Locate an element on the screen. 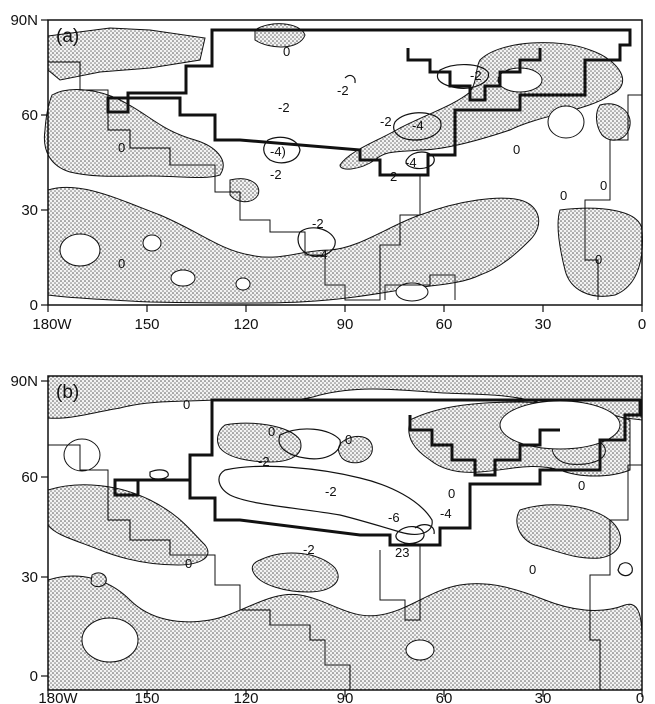  panel-label: (a) is located at coordinates (67, 36).